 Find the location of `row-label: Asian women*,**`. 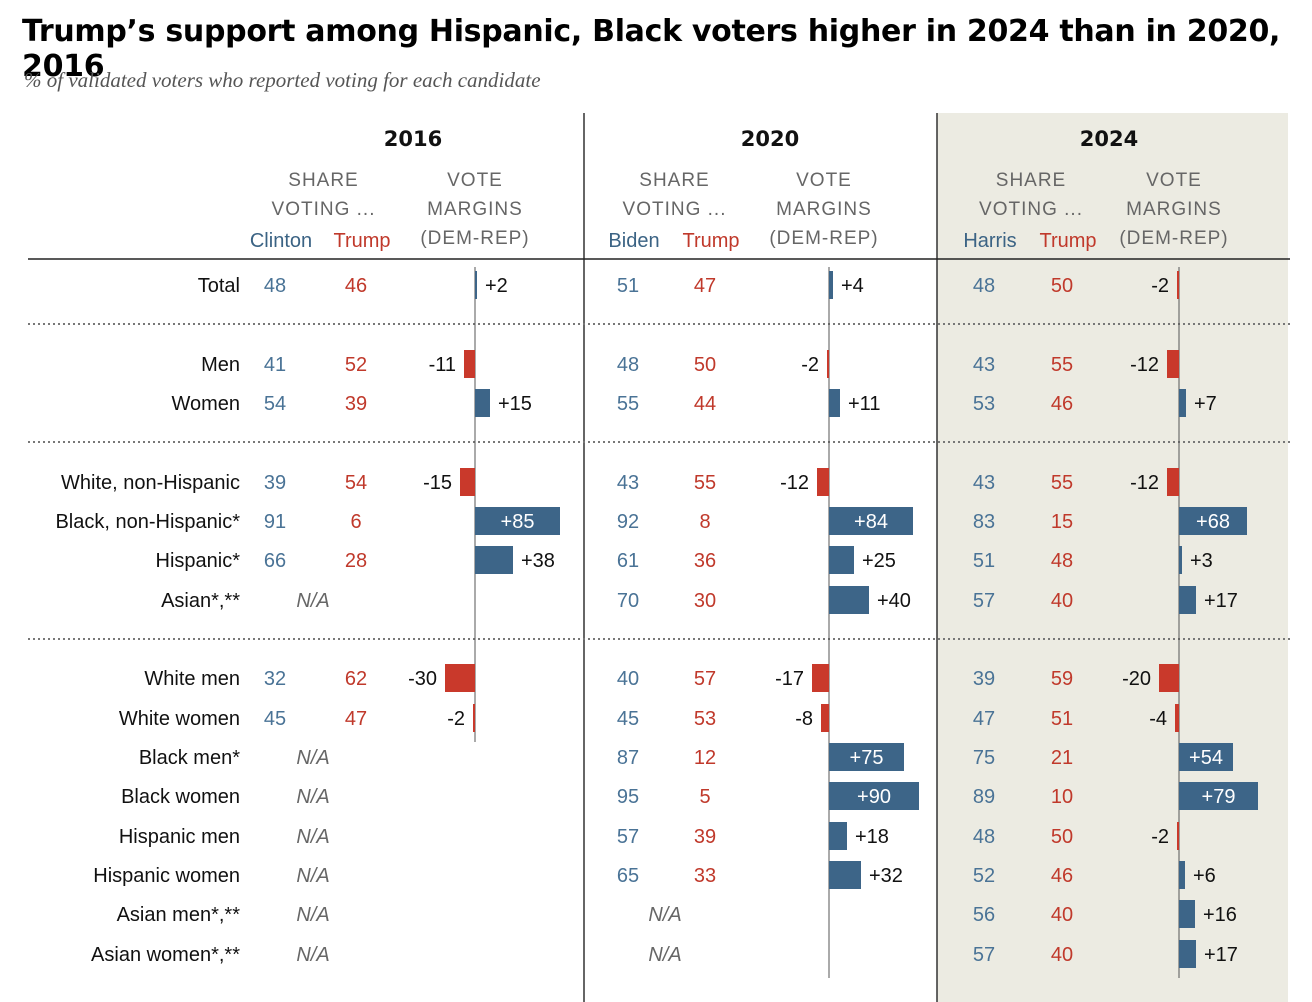

row-label: Asian women*,** is located at coordinates (165, 955).